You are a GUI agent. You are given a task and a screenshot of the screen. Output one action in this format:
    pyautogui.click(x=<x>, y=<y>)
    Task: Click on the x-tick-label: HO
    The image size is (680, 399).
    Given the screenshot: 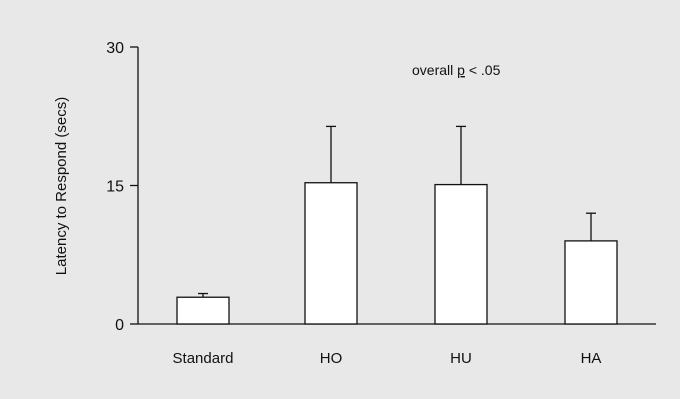 What is the action you would take?
    pyautogui.click(x=331, y=358)
    